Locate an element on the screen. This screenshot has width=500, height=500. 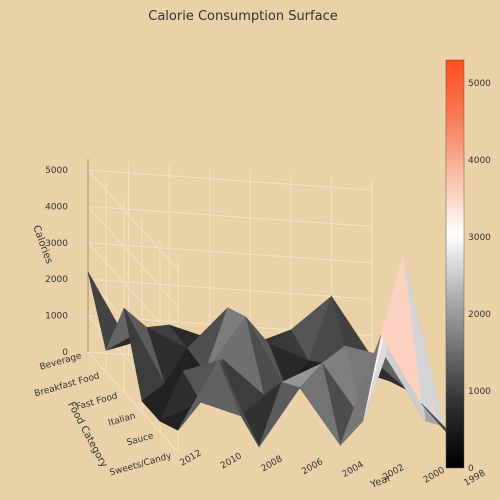
year-tick-label: 2000 is located at coordinates (434, 475).